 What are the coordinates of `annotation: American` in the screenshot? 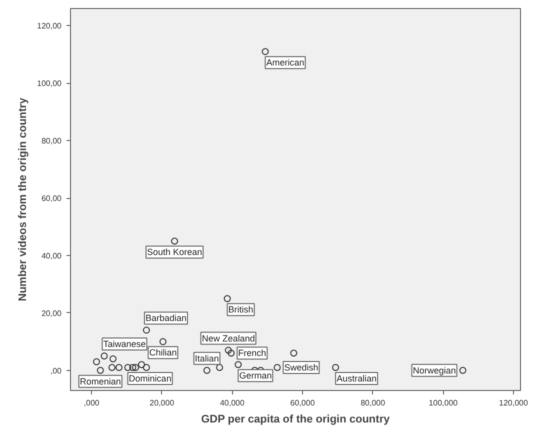 It's located at (285, 63).